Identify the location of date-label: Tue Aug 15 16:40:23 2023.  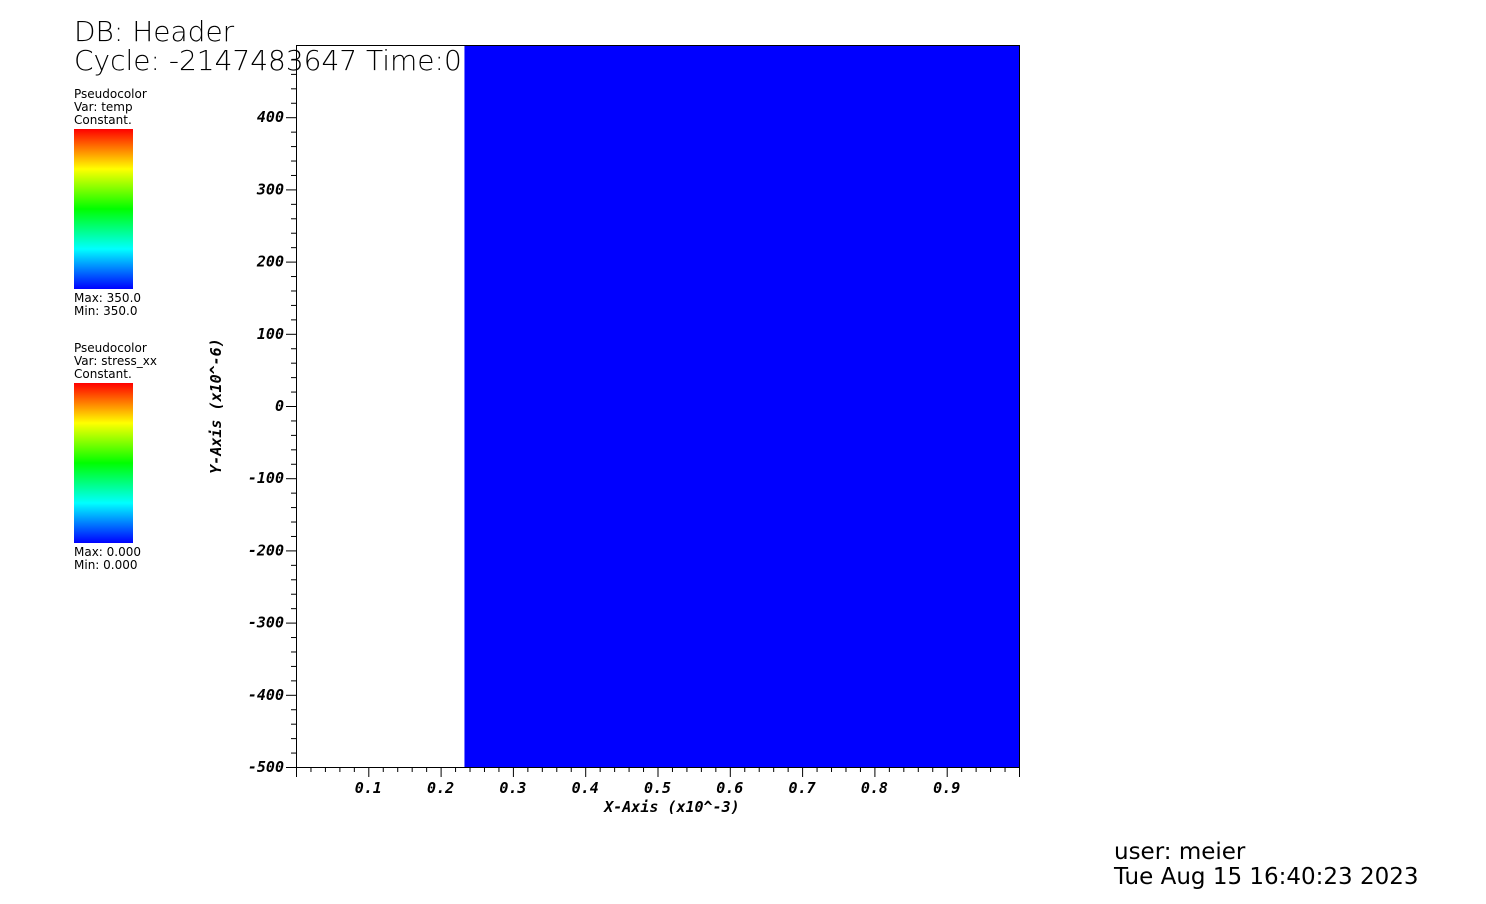
(1266, 877).